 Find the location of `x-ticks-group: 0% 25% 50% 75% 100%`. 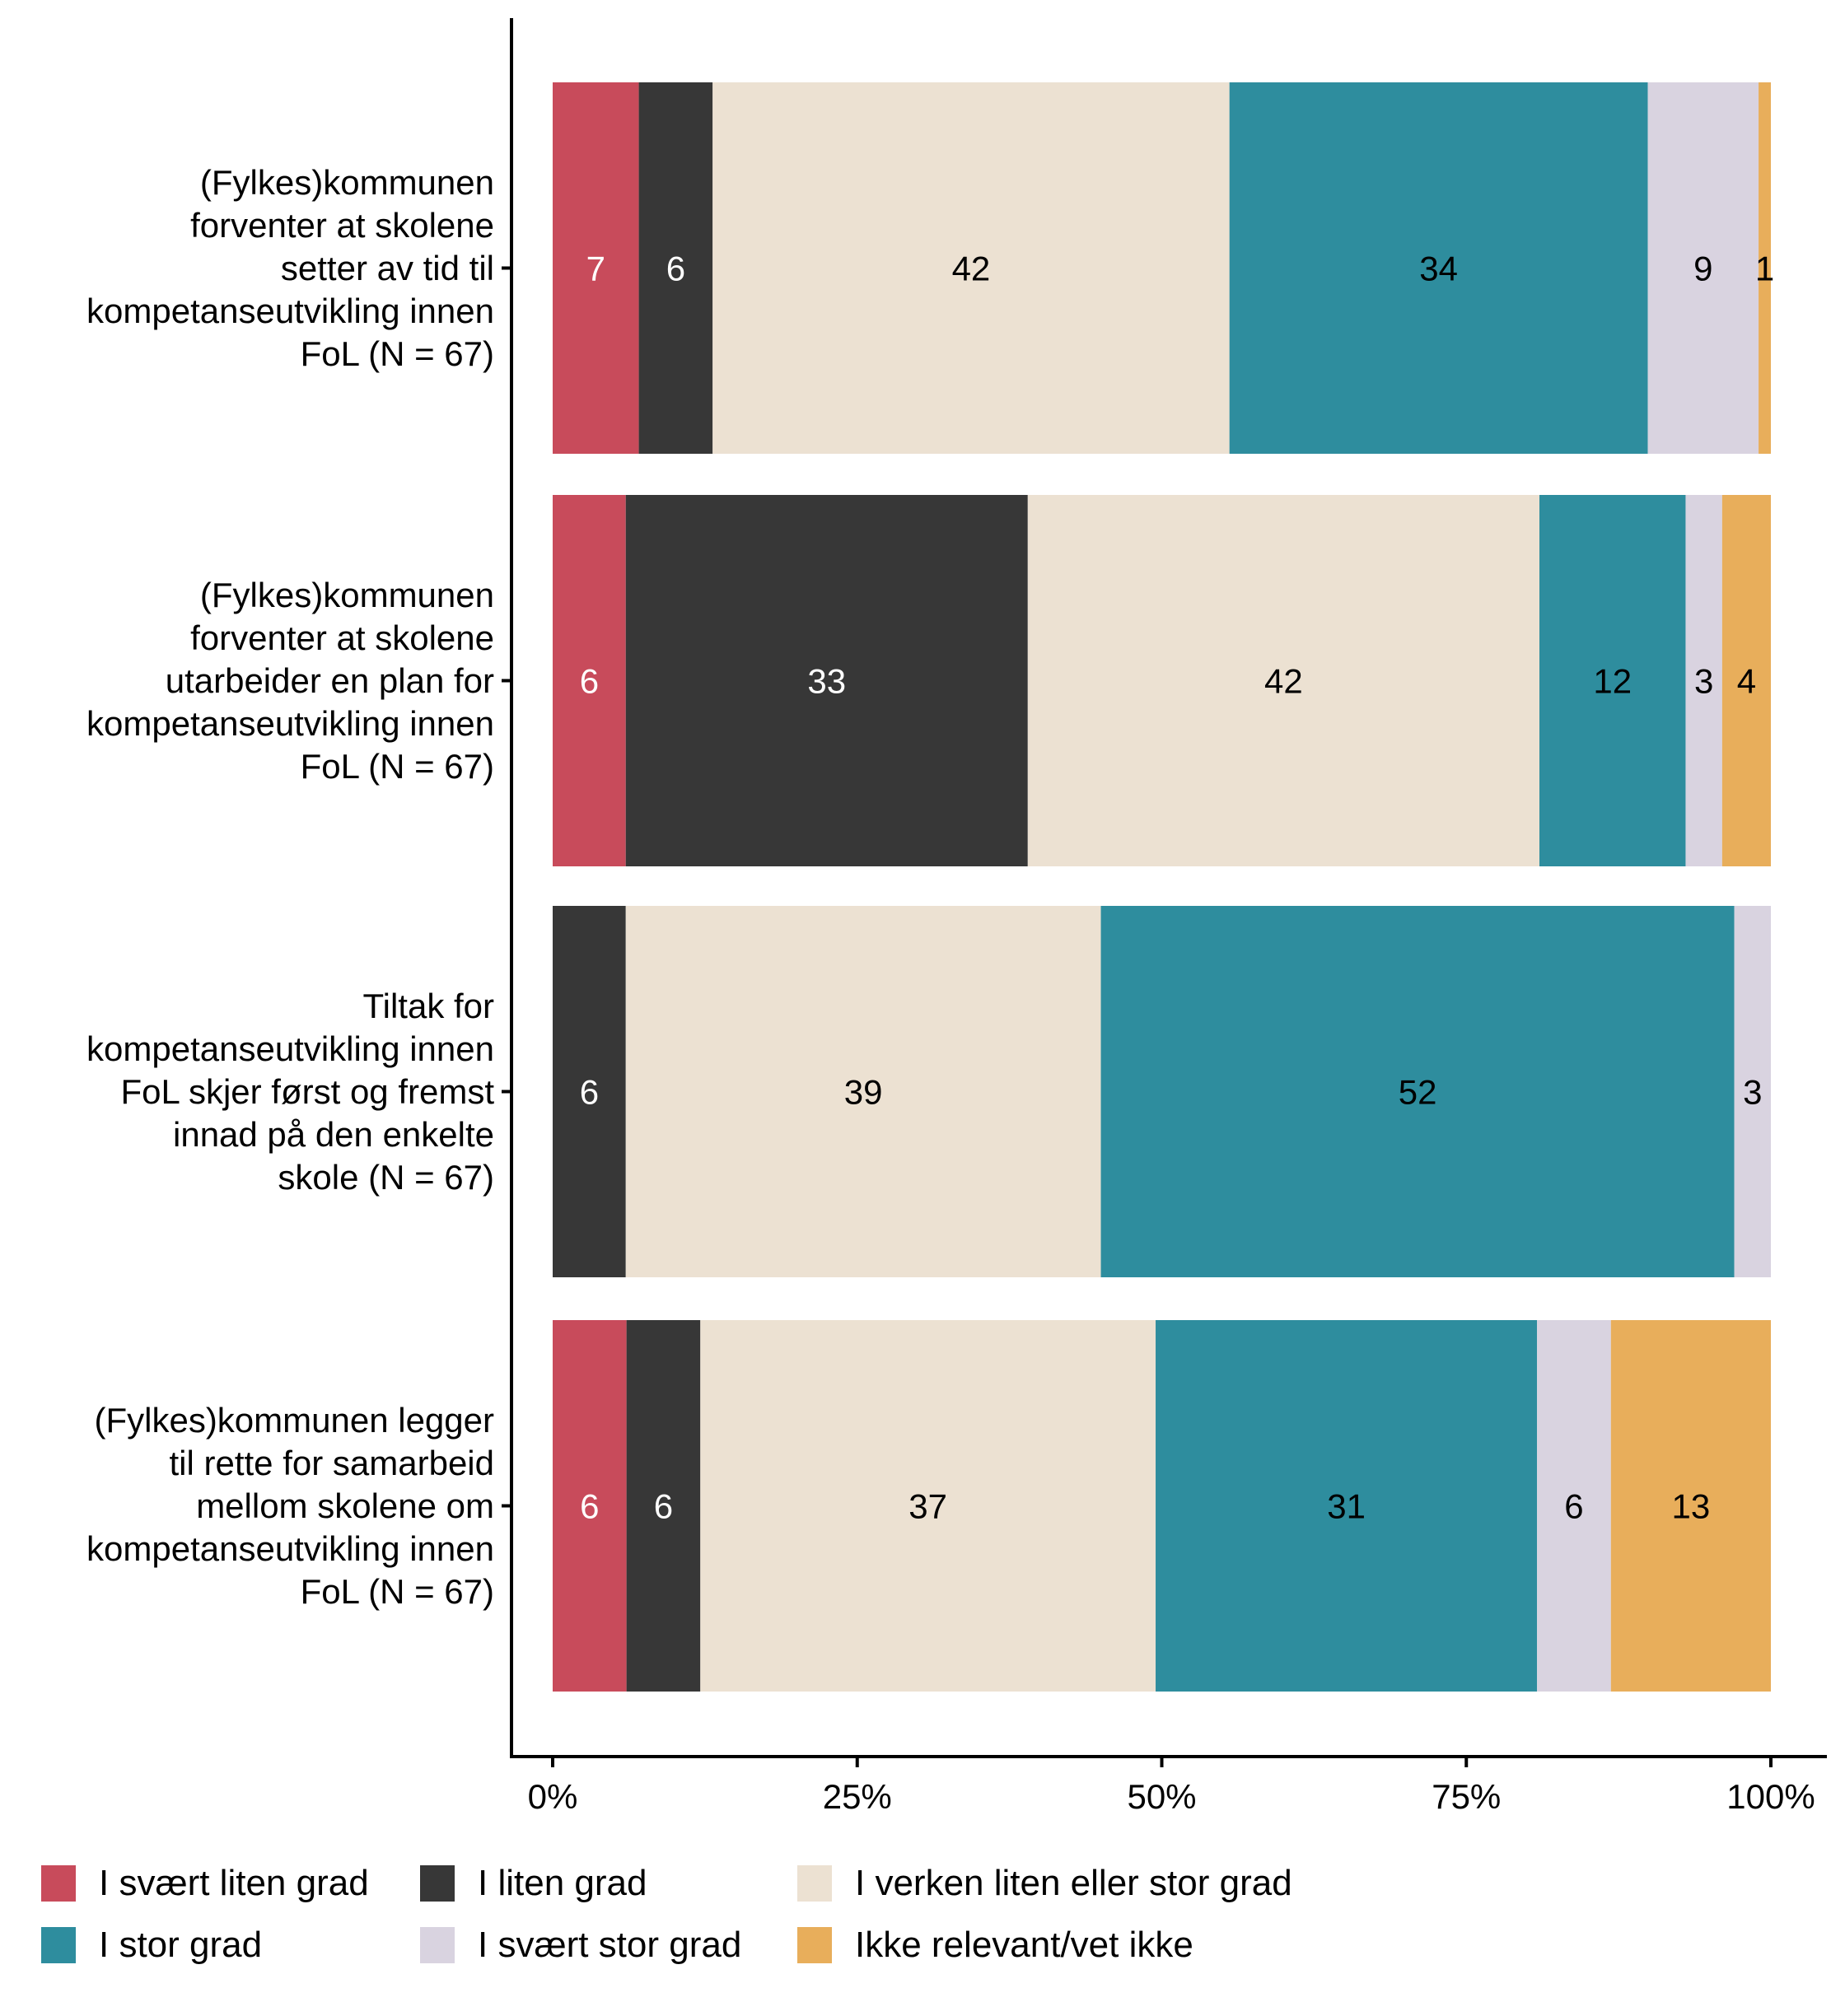

x-ticks-group: 0% 25% 50% 75% 100% is located at coordinates (1171, 1786).